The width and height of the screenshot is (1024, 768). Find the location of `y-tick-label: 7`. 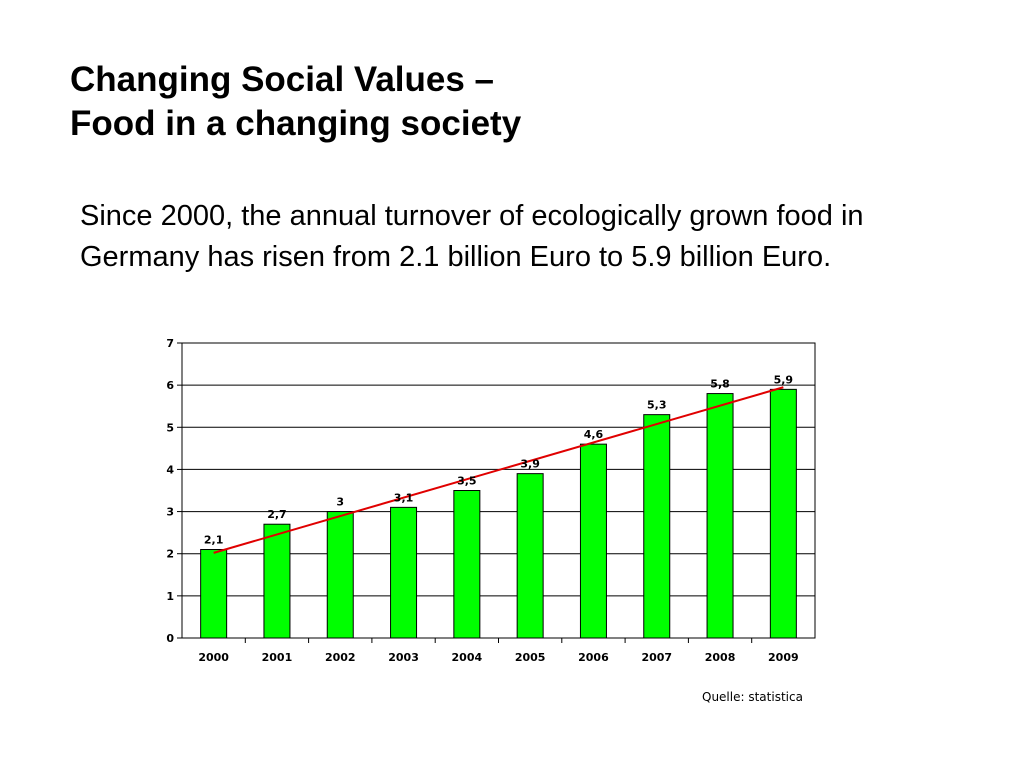

y-tick-label: 7 is located at coordinates (170, 343).